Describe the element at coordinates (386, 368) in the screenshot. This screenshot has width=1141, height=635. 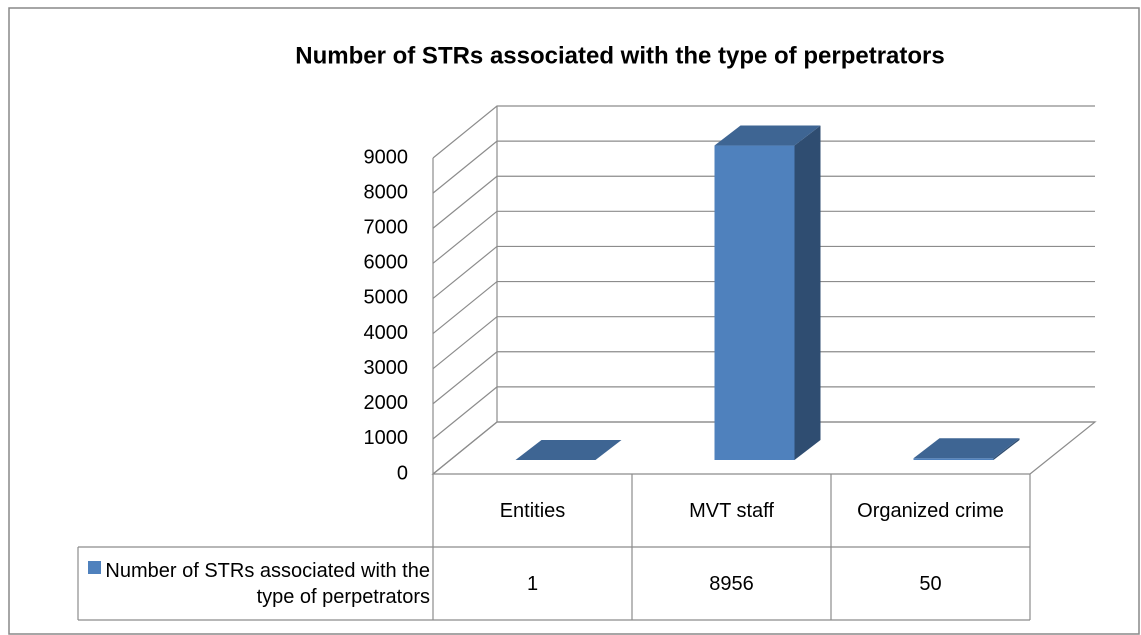
I see `y-tick-label: 3000` at that location.